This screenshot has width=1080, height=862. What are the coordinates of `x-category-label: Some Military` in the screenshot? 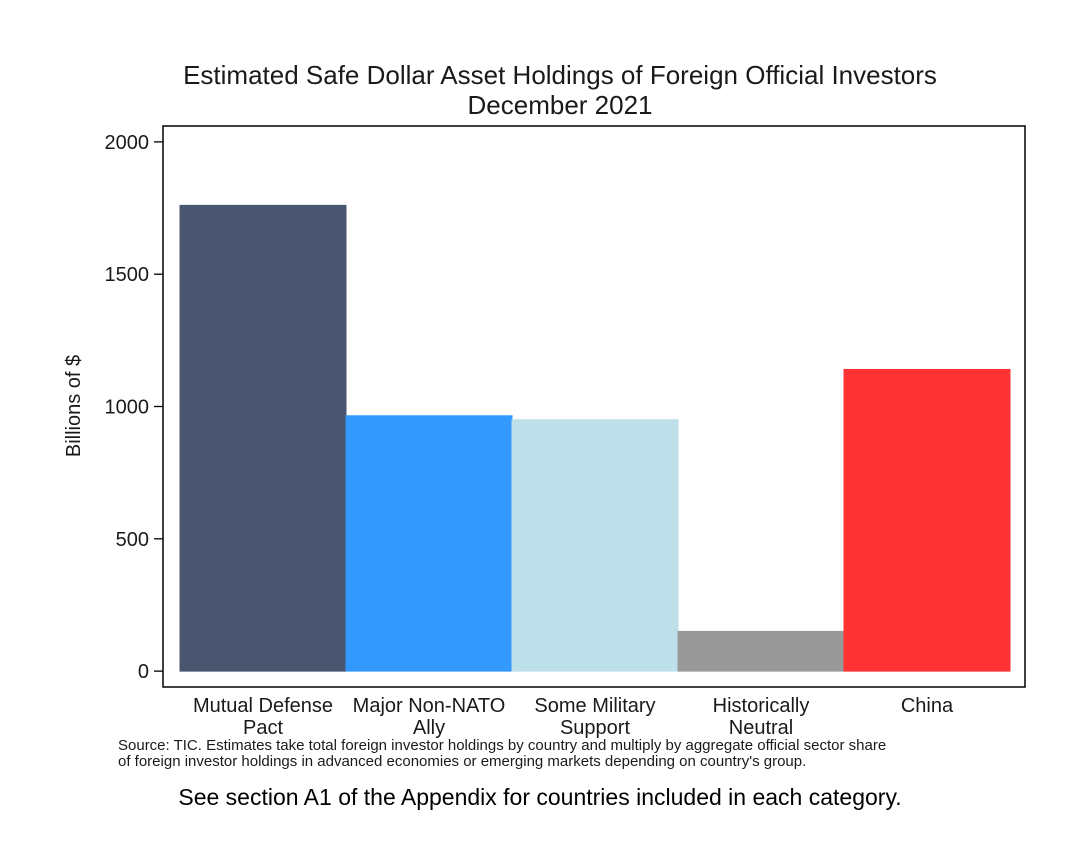 It's located at (594, 706).